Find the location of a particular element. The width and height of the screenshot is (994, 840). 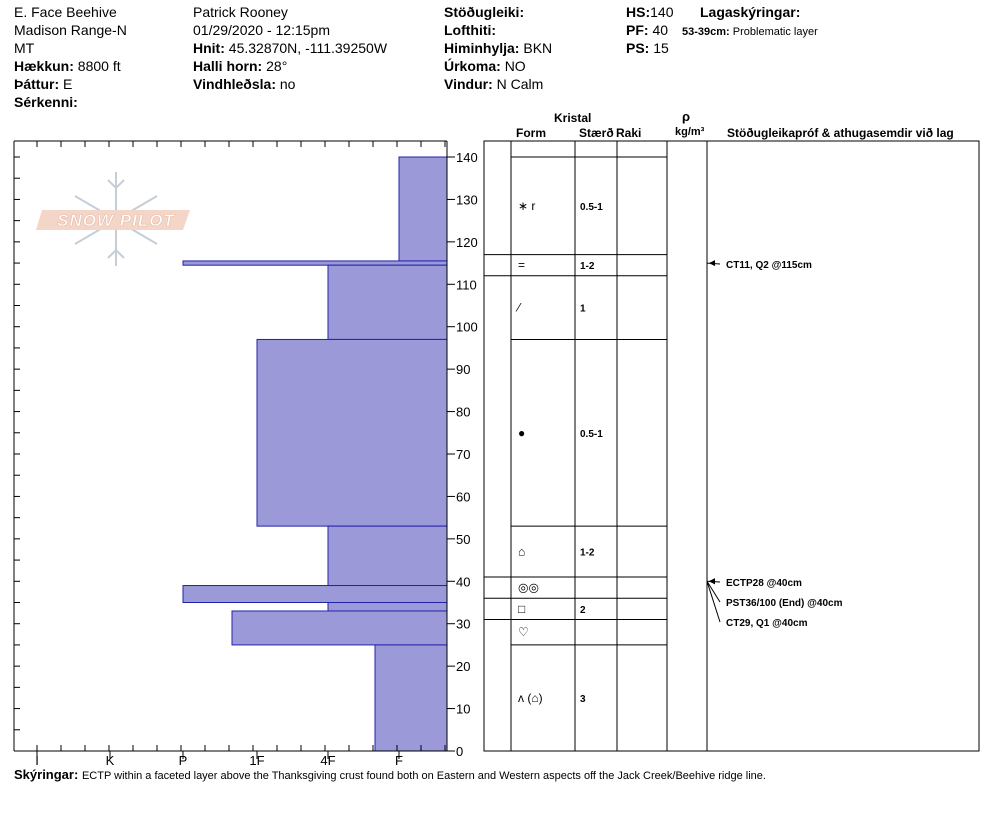

precip-row: Úrkoma: NO is located at coordinates (485, 66).